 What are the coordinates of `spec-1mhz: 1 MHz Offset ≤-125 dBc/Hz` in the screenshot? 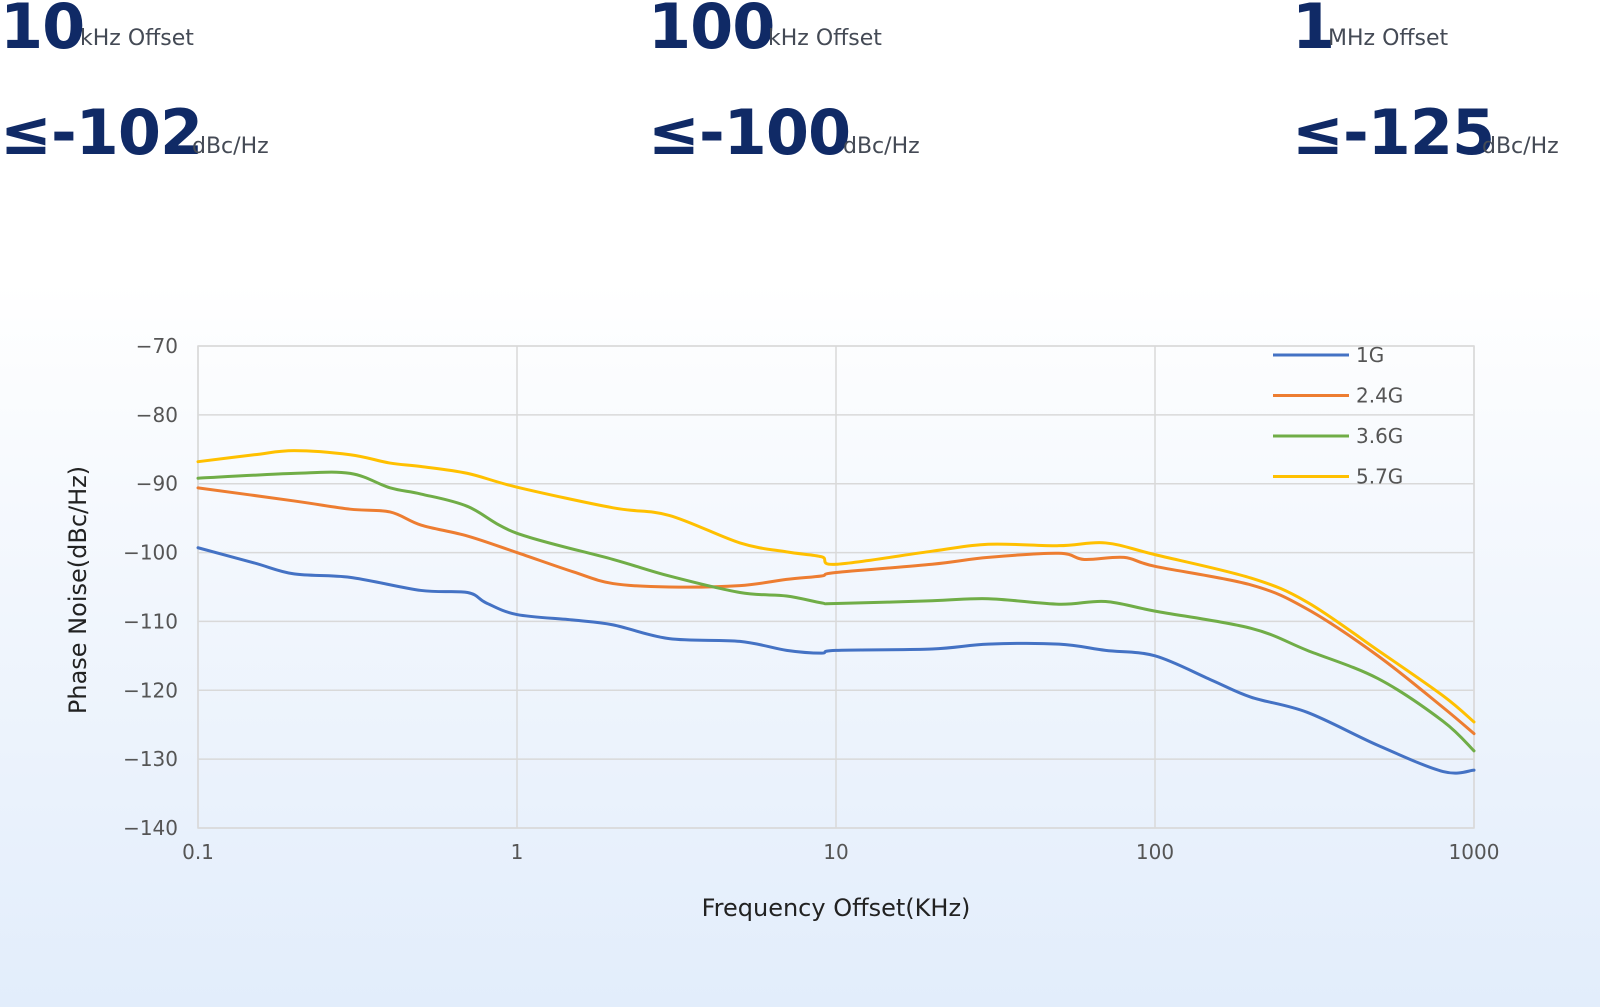 It's located at (1442, 85).